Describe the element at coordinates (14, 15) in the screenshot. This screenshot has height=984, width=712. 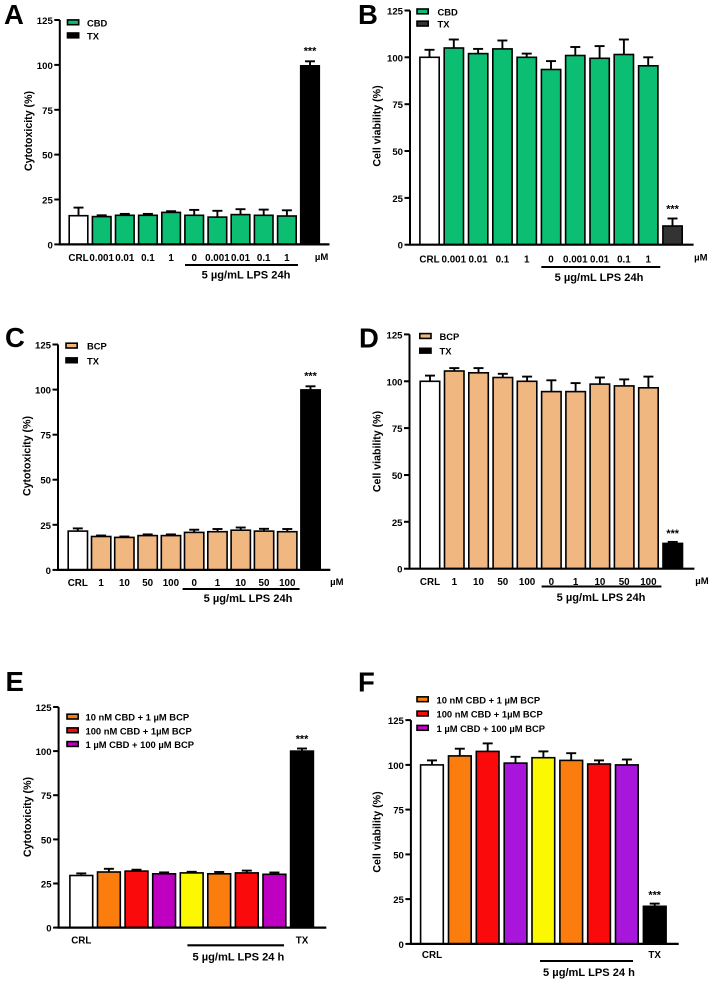
I see `svg-text: A` at that location.